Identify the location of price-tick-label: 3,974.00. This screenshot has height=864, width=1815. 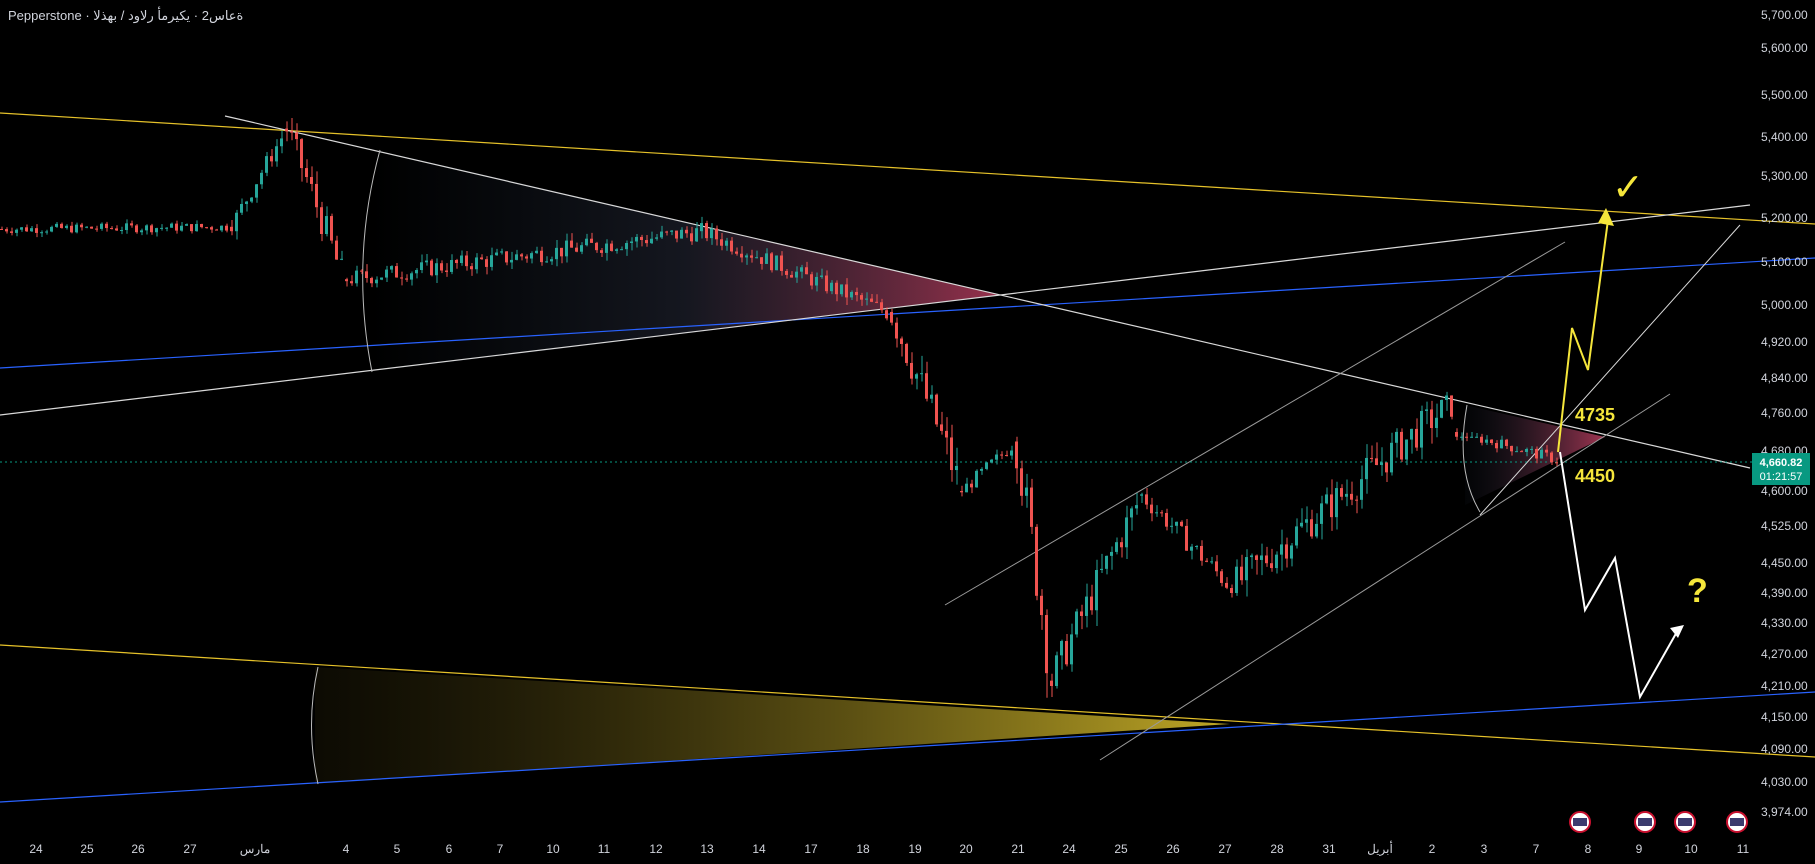
(1784, 812).